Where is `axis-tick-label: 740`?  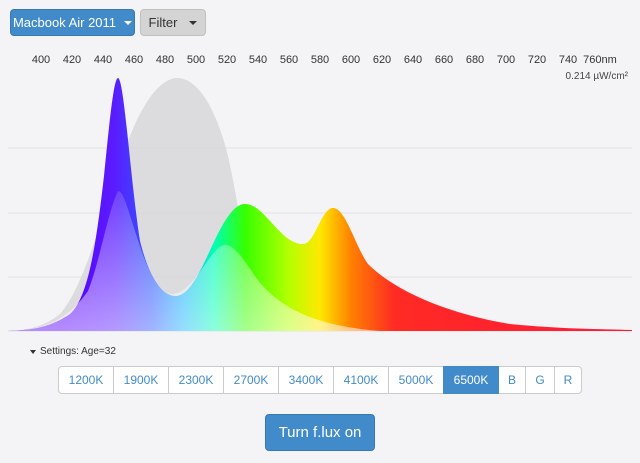
axis-tick-label: 740 is located at coordinates (568, 60).